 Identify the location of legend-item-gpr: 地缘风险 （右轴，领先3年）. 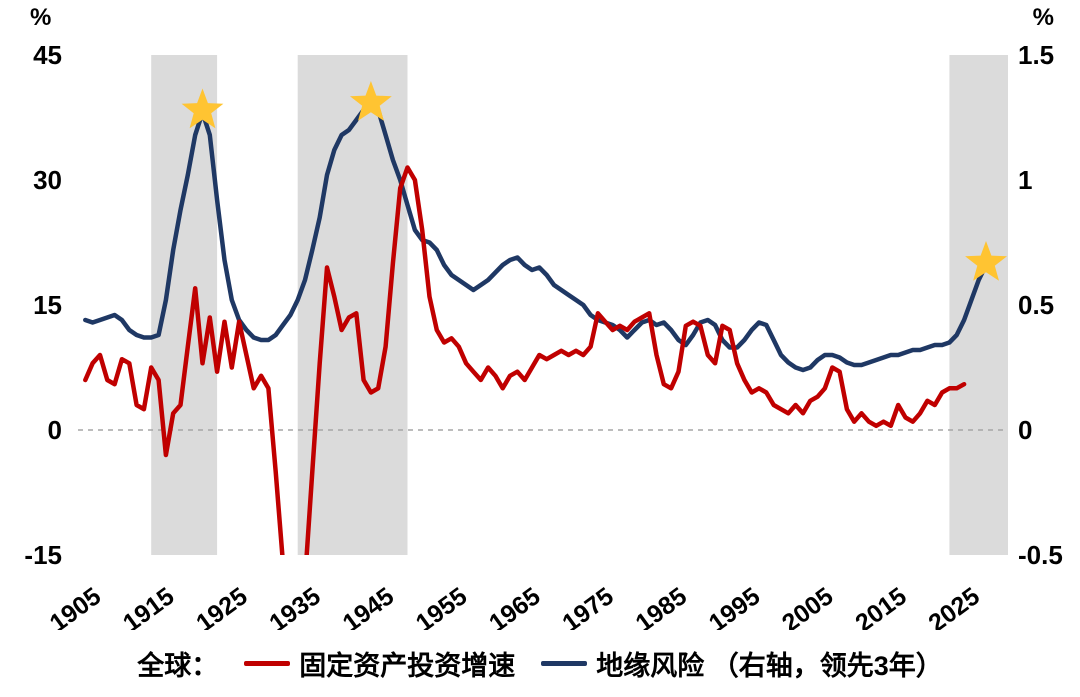
(742, 663).